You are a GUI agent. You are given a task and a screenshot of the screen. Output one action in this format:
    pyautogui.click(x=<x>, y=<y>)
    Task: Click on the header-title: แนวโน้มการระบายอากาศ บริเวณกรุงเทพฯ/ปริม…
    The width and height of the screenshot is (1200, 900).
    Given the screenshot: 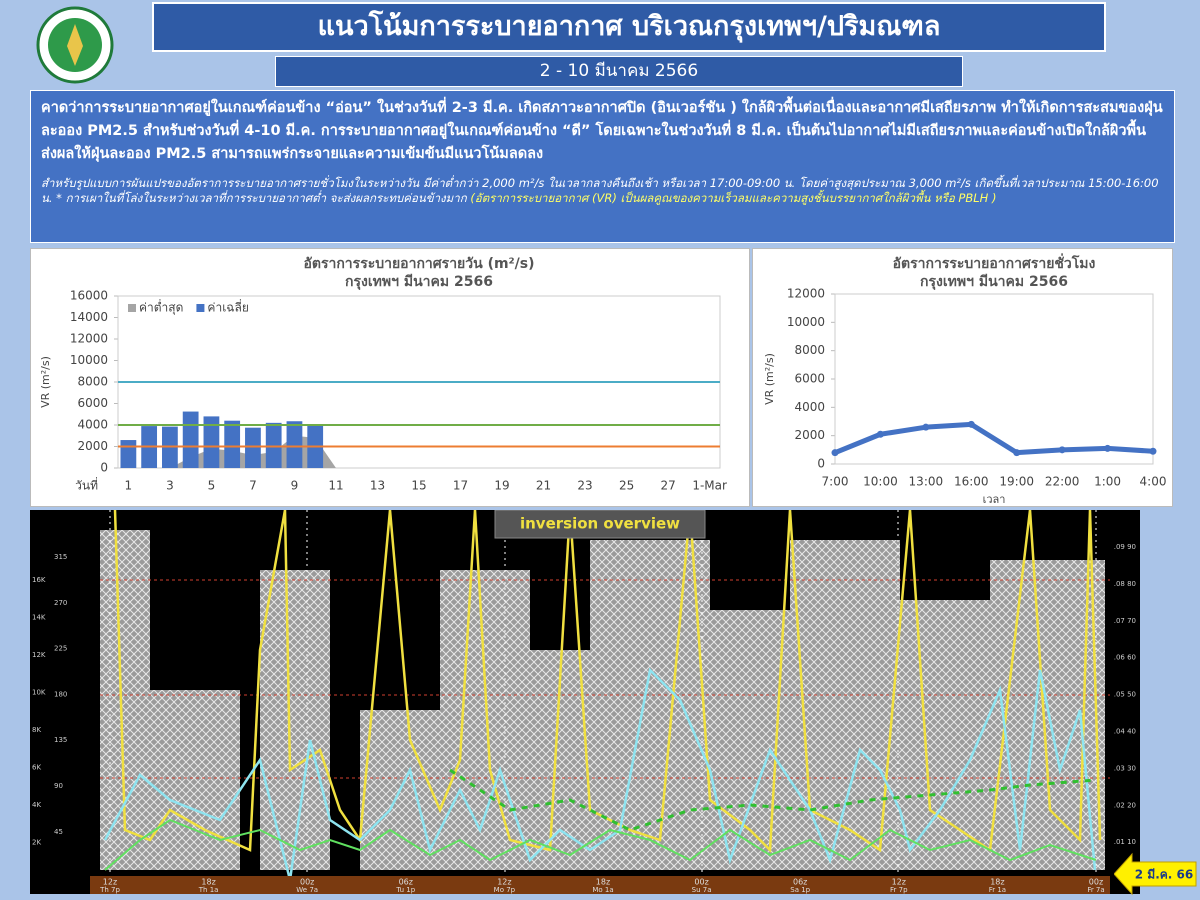 What is the action you would take?
    pyautogui.click(x=629, y=27)
    